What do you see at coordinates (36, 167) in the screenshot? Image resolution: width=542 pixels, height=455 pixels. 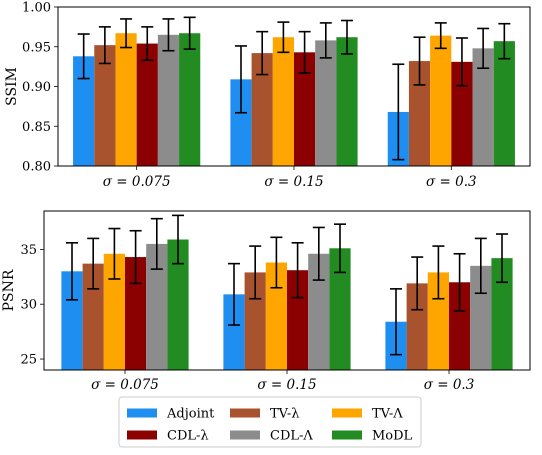 I see `y-tick-label: 0.80` at bounding box center [36, 167].